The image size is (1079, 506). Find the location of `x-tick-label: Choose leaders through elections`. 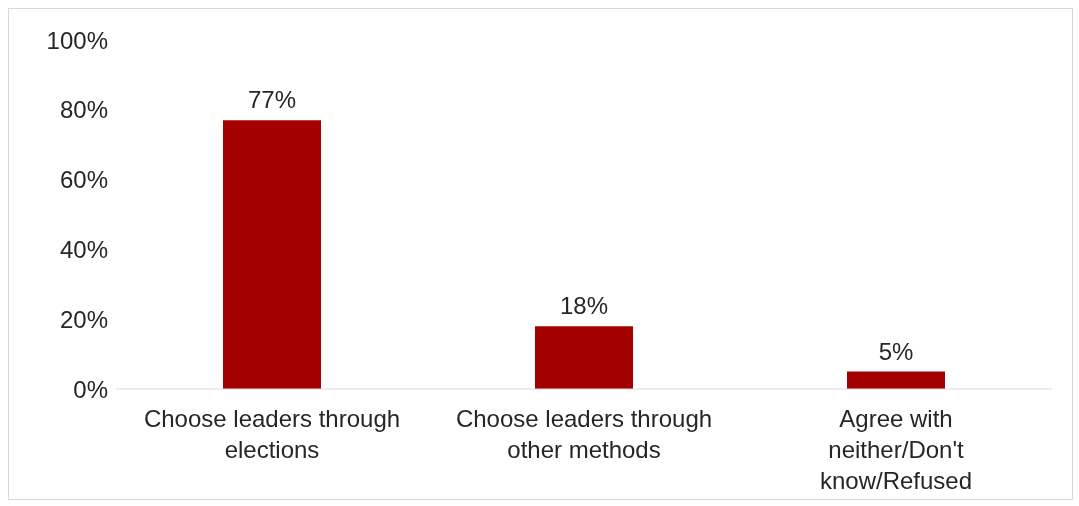

x-tick-label: Choose leaders through elections is located at coordinates (272, 434).